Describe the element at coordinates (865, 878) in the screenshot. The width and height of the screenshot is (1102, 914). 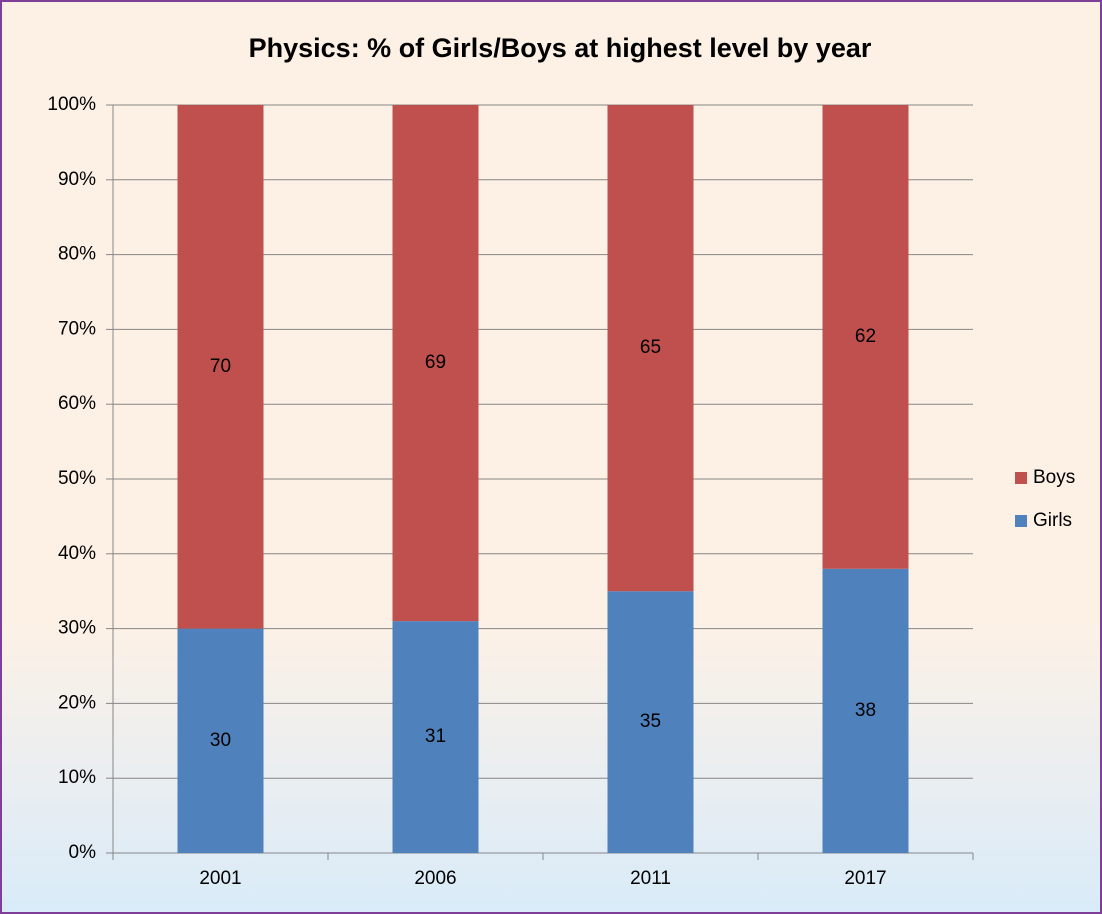
I see `x-tick-label: 2017` at that location.